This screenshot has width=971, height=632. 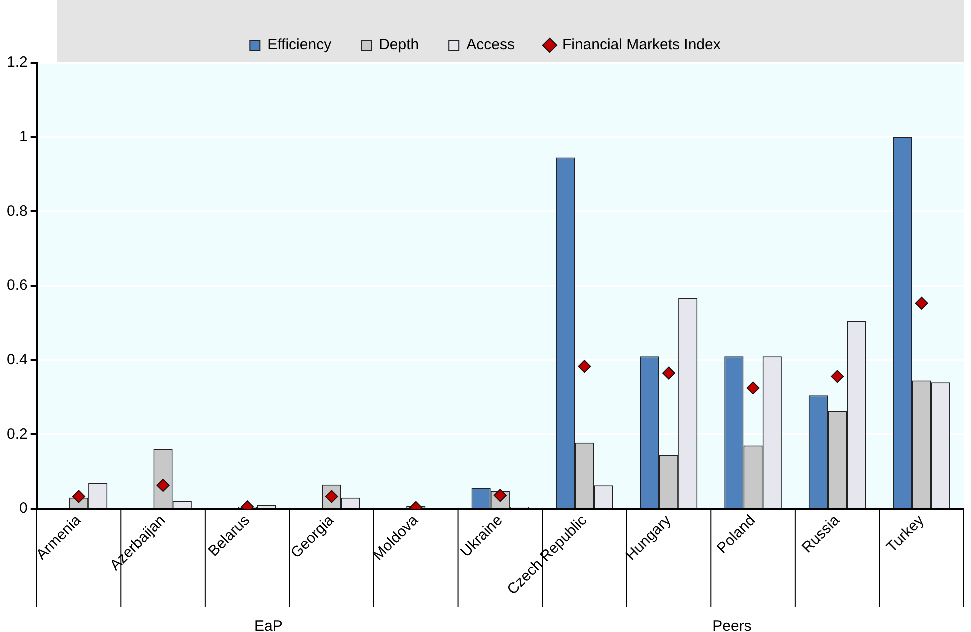 What do you see at coordinates (490, 45) in the screenshot?
I see `legend-label: Access` at bounding box center [490, 45].